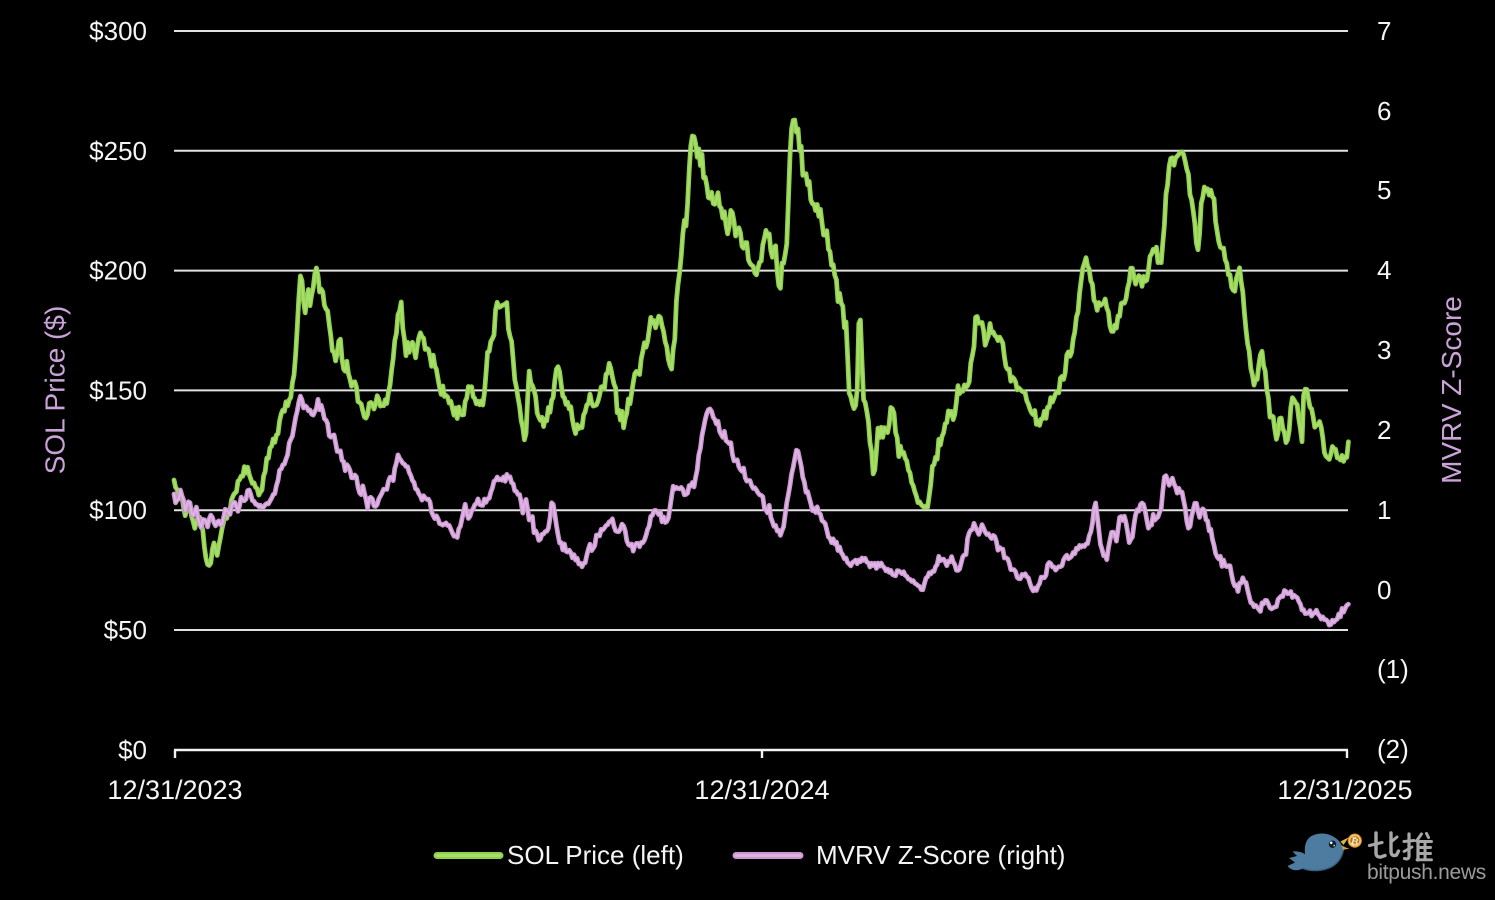 The height and width of the screenshot is (900, 1495). Describe the element at coordinates (595, 855) in the screenshot. I see `svg-text: SOL Price (left)` at that location.